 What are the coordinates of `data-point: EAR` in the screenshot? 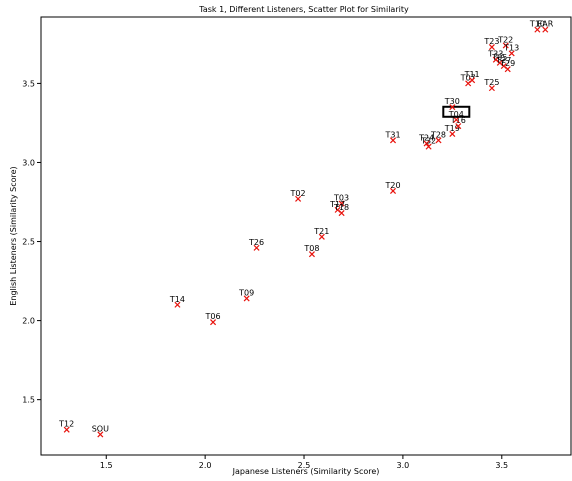 It's located at (545, 26).